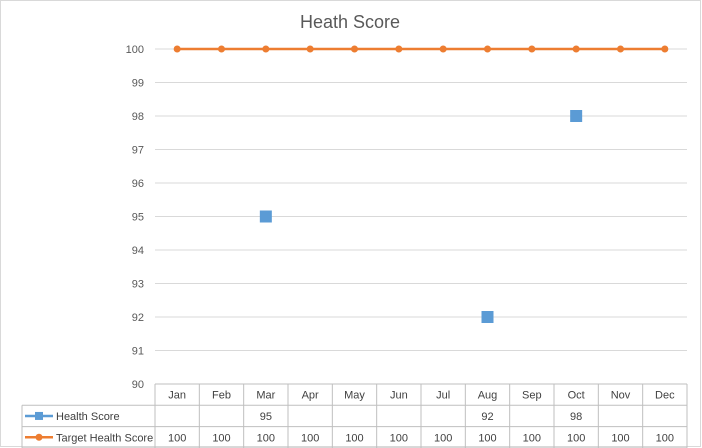  Describe the element at coordinates (621, 396) in the screenshot. I see `x-tick-label: Nov` at that location.